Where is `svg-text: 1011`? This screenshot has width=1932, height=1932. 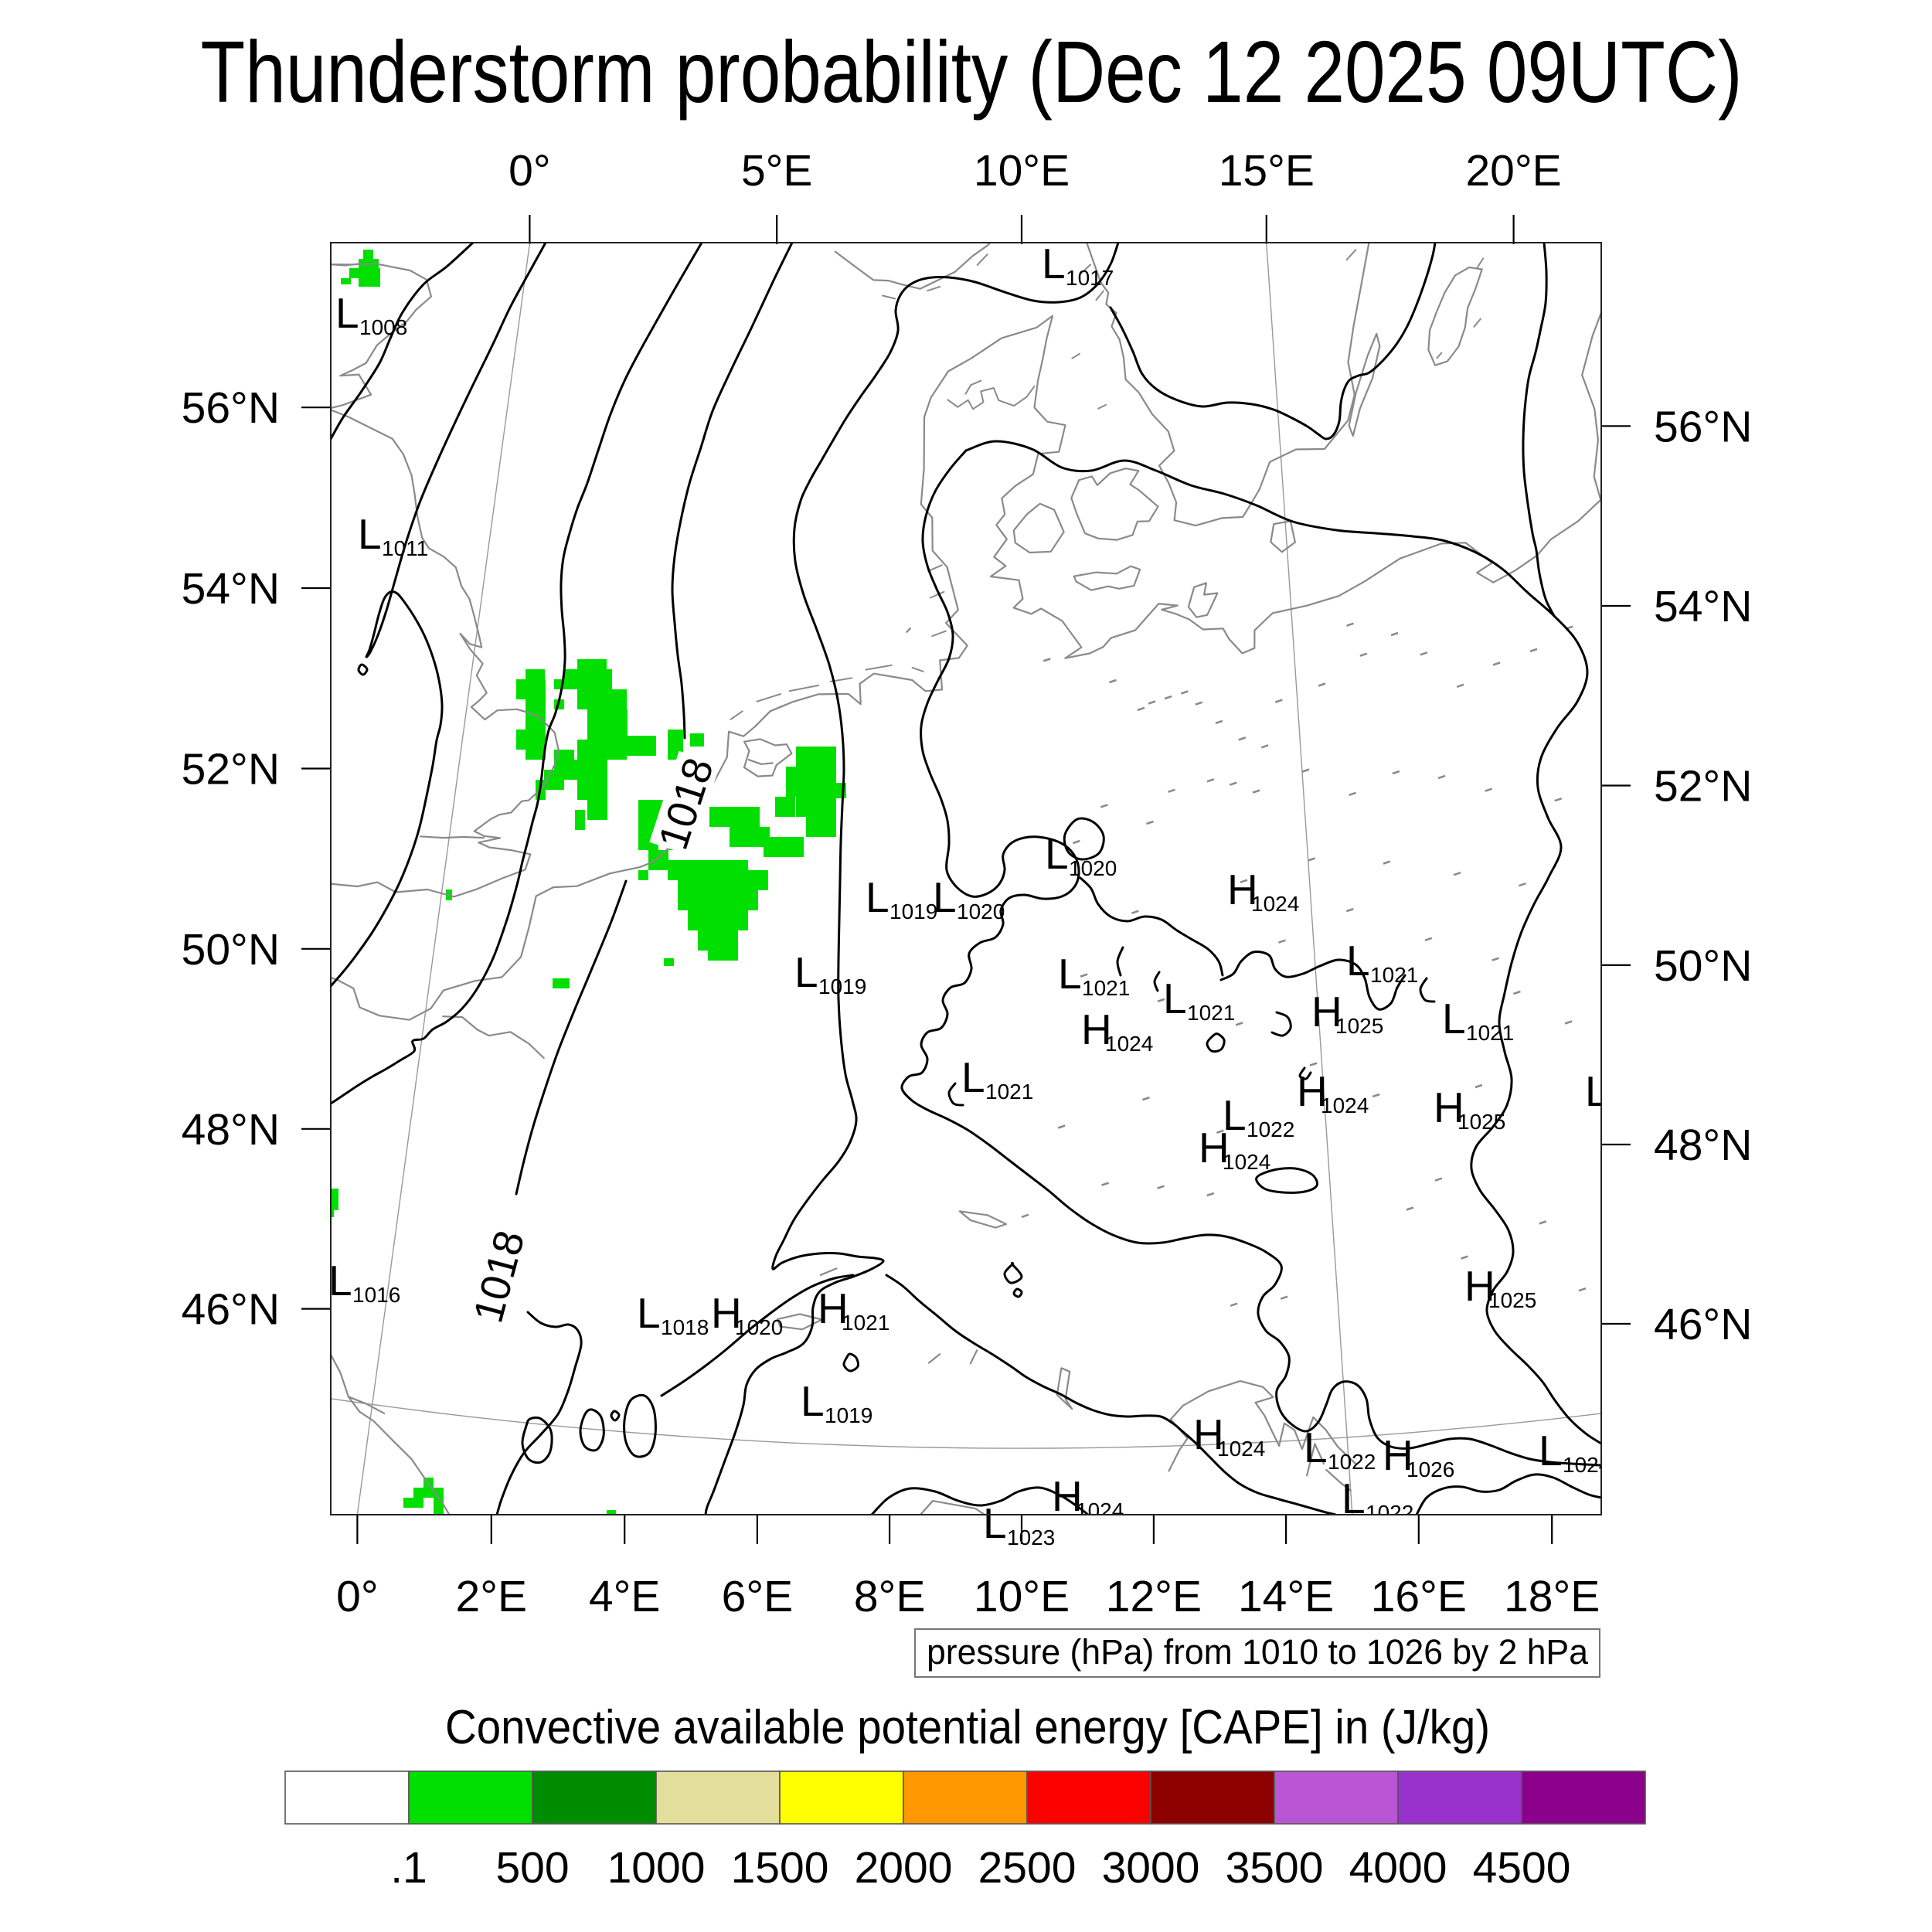
svg-text: 1011 is located at coordinates (405, 548).